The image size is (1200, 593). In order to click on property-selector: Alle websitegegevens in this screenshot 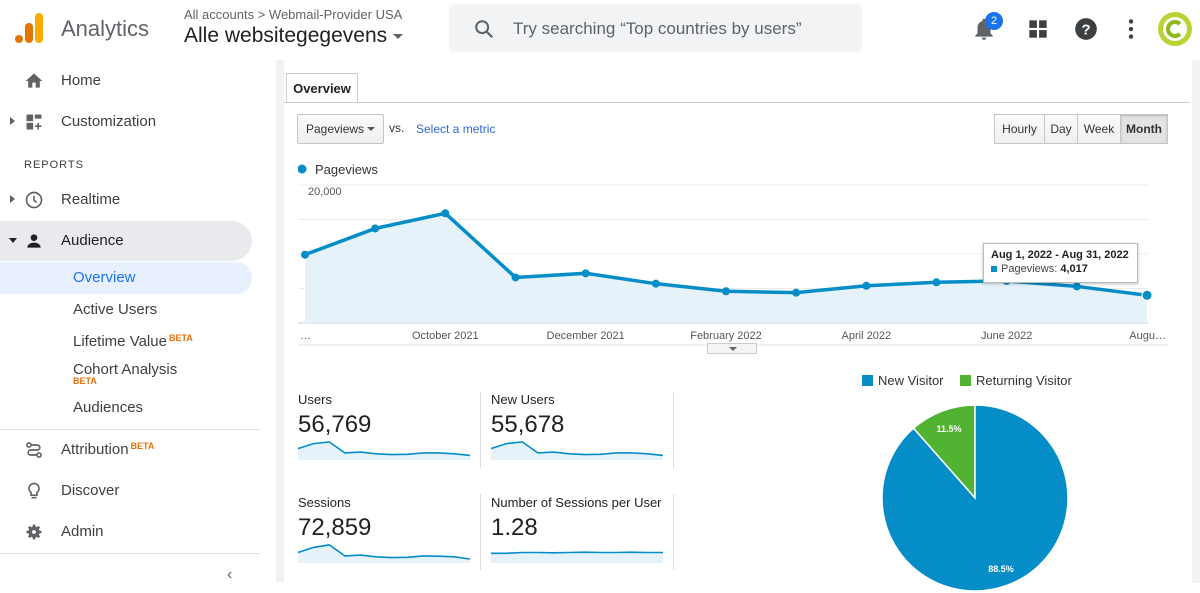, I will do `click(294, 36)`.